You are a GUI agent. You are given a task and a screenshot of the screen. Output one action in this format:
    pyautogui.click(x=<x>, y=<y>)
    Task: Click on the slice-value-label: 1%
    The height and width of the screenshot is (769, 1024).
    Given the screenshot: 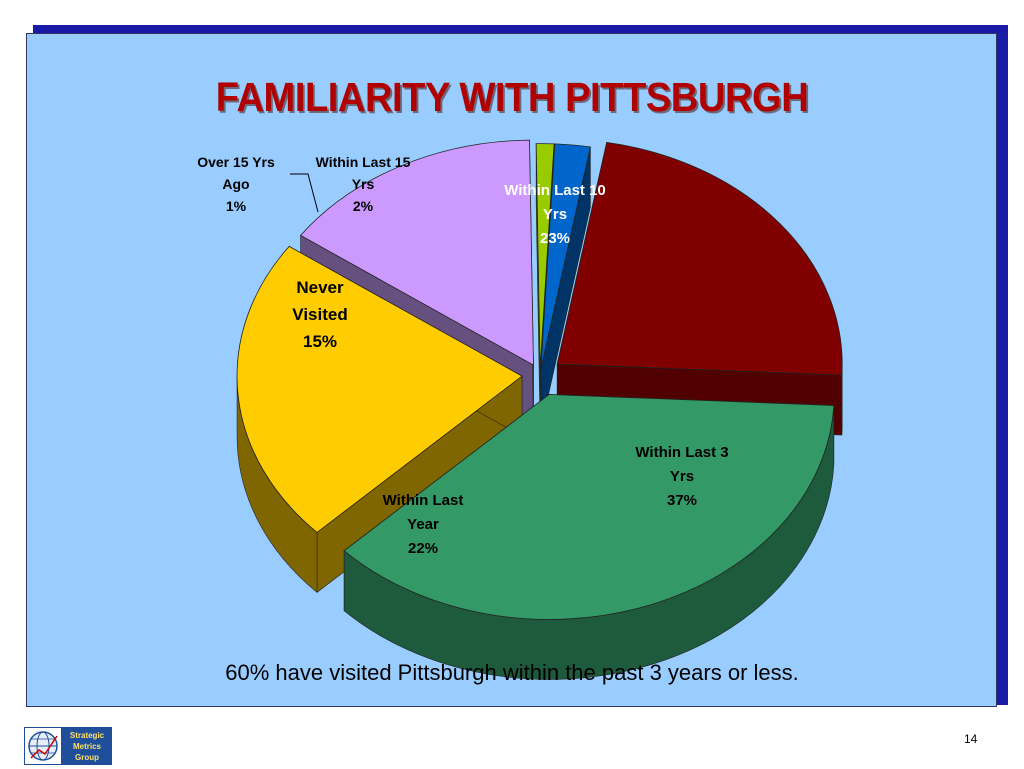 What is the action you would take?
    pyautogui.click(x=236, y=206)
    